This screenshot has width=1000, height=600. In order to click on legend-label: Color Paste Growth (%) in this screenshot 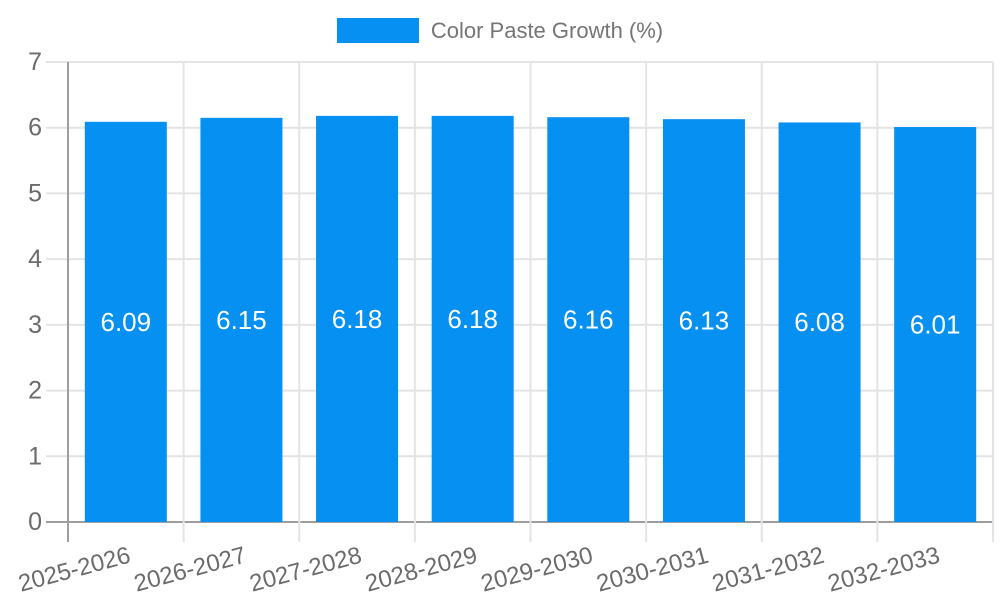, I will do `click(547, 30)`.